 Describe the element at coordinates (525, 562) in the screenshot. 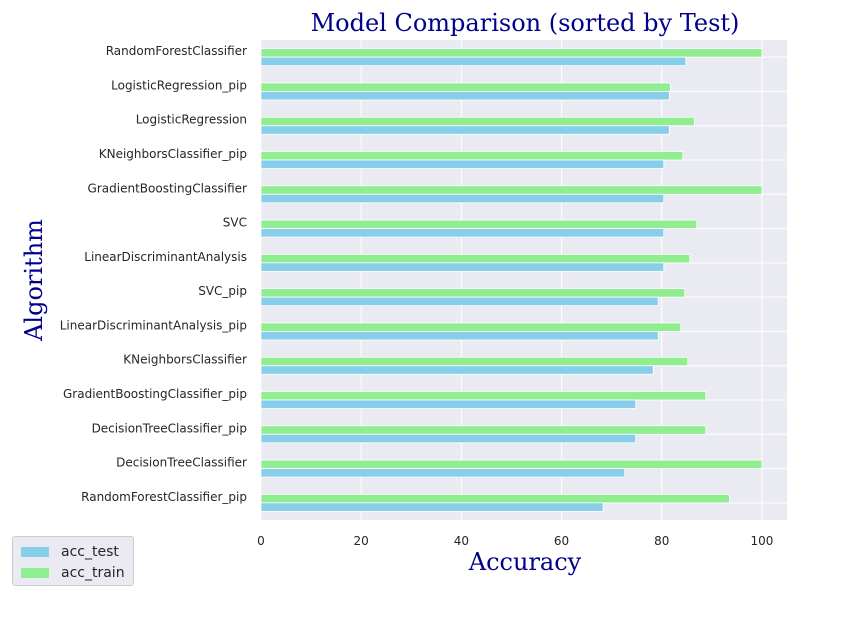

I see `x-axis-label: Accuracy` at that location.